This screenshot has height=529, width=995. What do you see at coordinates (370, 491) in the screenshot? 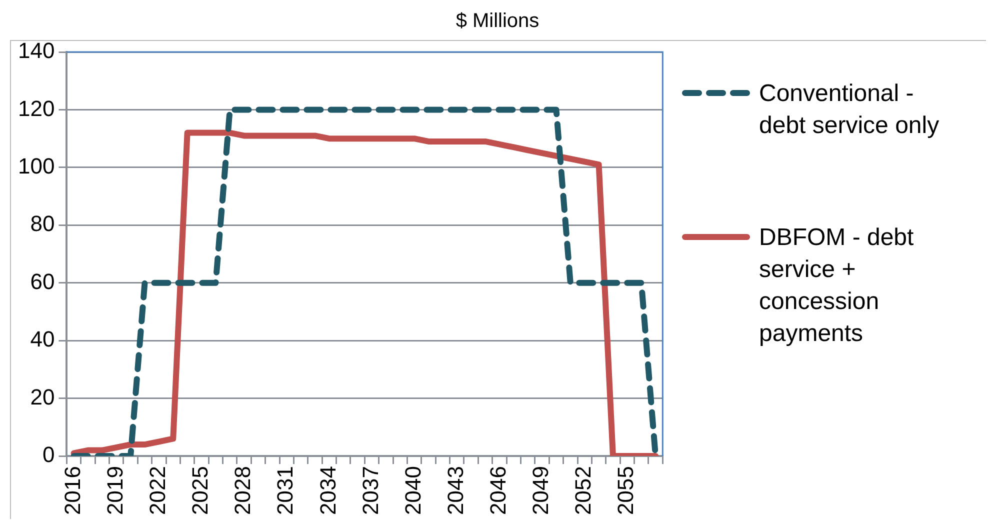
I see `x-tick-label: 2037` at bounding box center [370, 491].